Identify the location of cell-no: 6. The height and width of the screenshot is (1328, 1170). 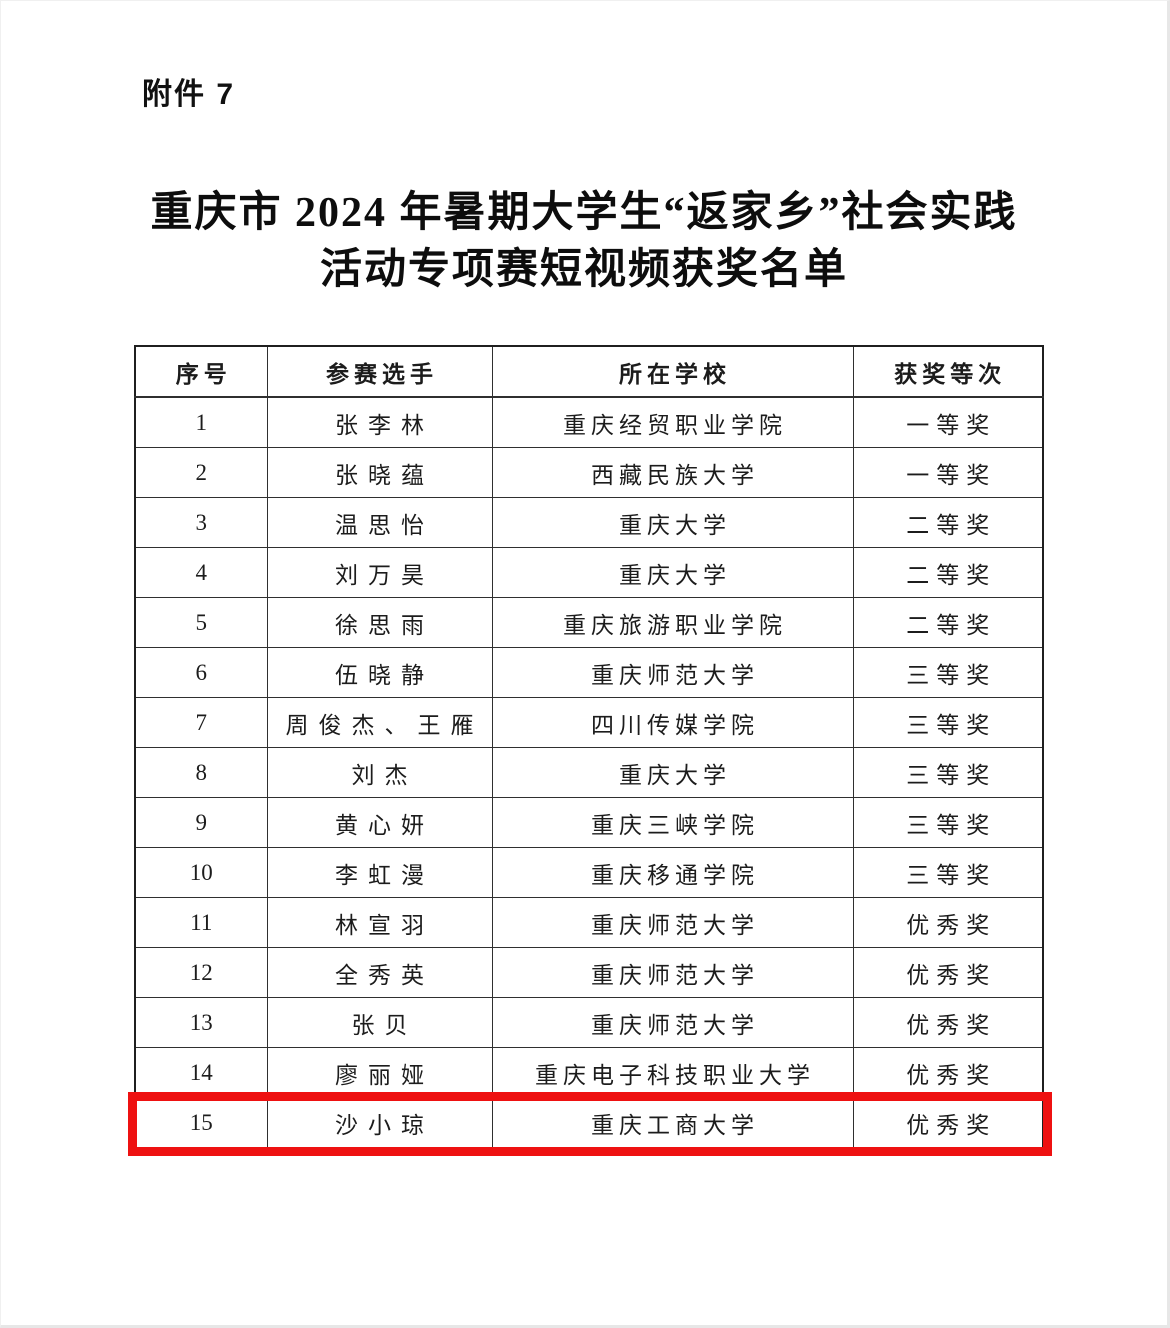
(201, 672).